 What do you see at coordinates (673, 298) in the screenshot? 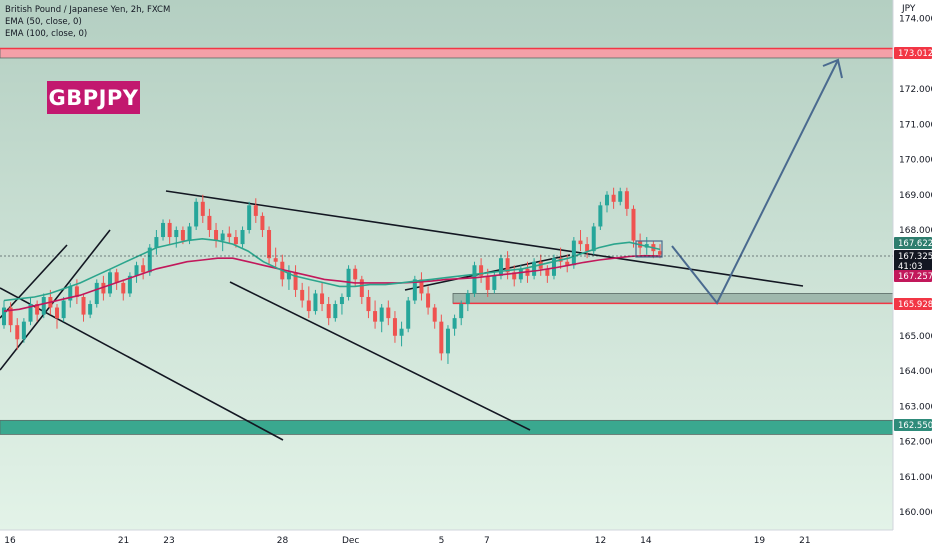
I see `zone-support-small` at bounding box center [673, 298].